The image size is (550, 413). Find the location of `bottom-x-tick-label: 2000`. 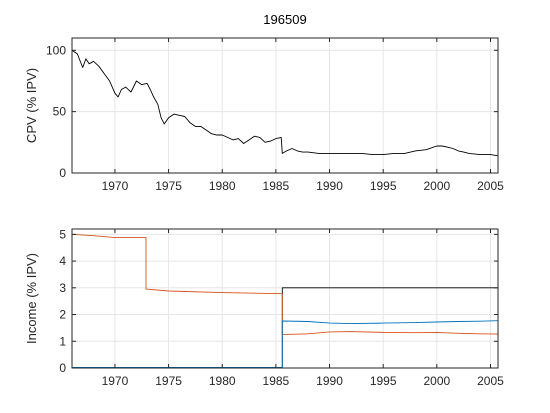

bottom-x-tick-label: 2000 is located at coordinates (436, 381).